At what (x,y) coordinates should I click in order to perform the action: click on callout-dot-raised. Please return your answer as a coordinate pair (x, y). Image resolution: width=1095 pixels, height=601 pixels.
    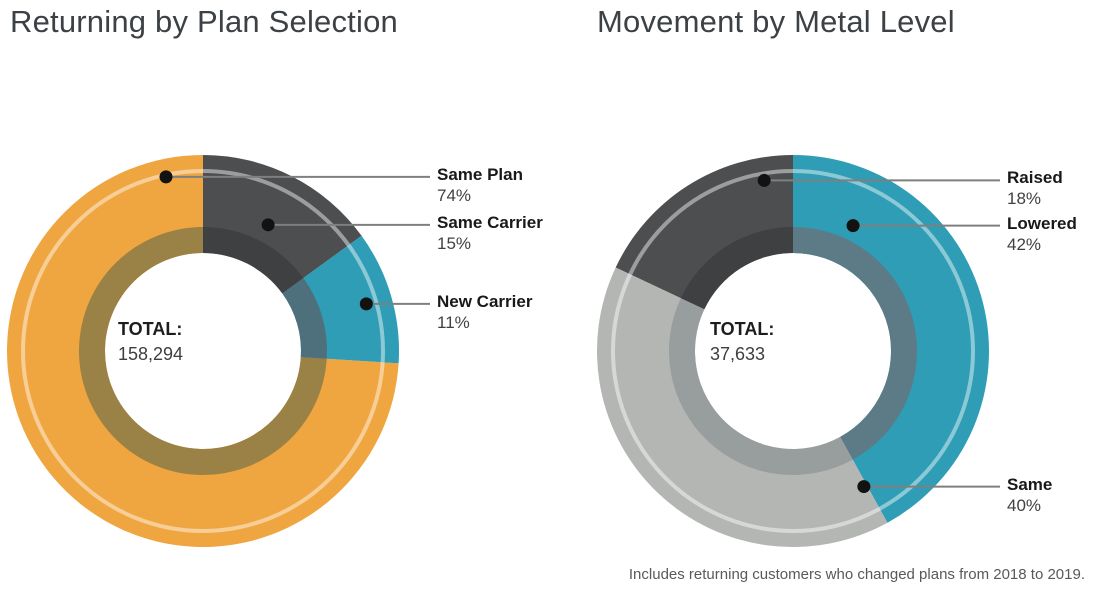
    Looking at the image, I should click on (764, 180).